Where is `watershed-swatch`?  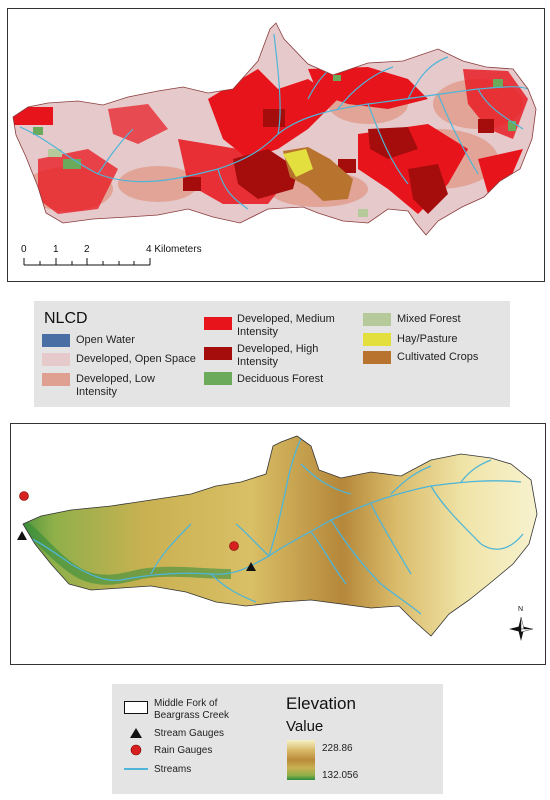 watershed-swatch is located at coordinates (136, 707).